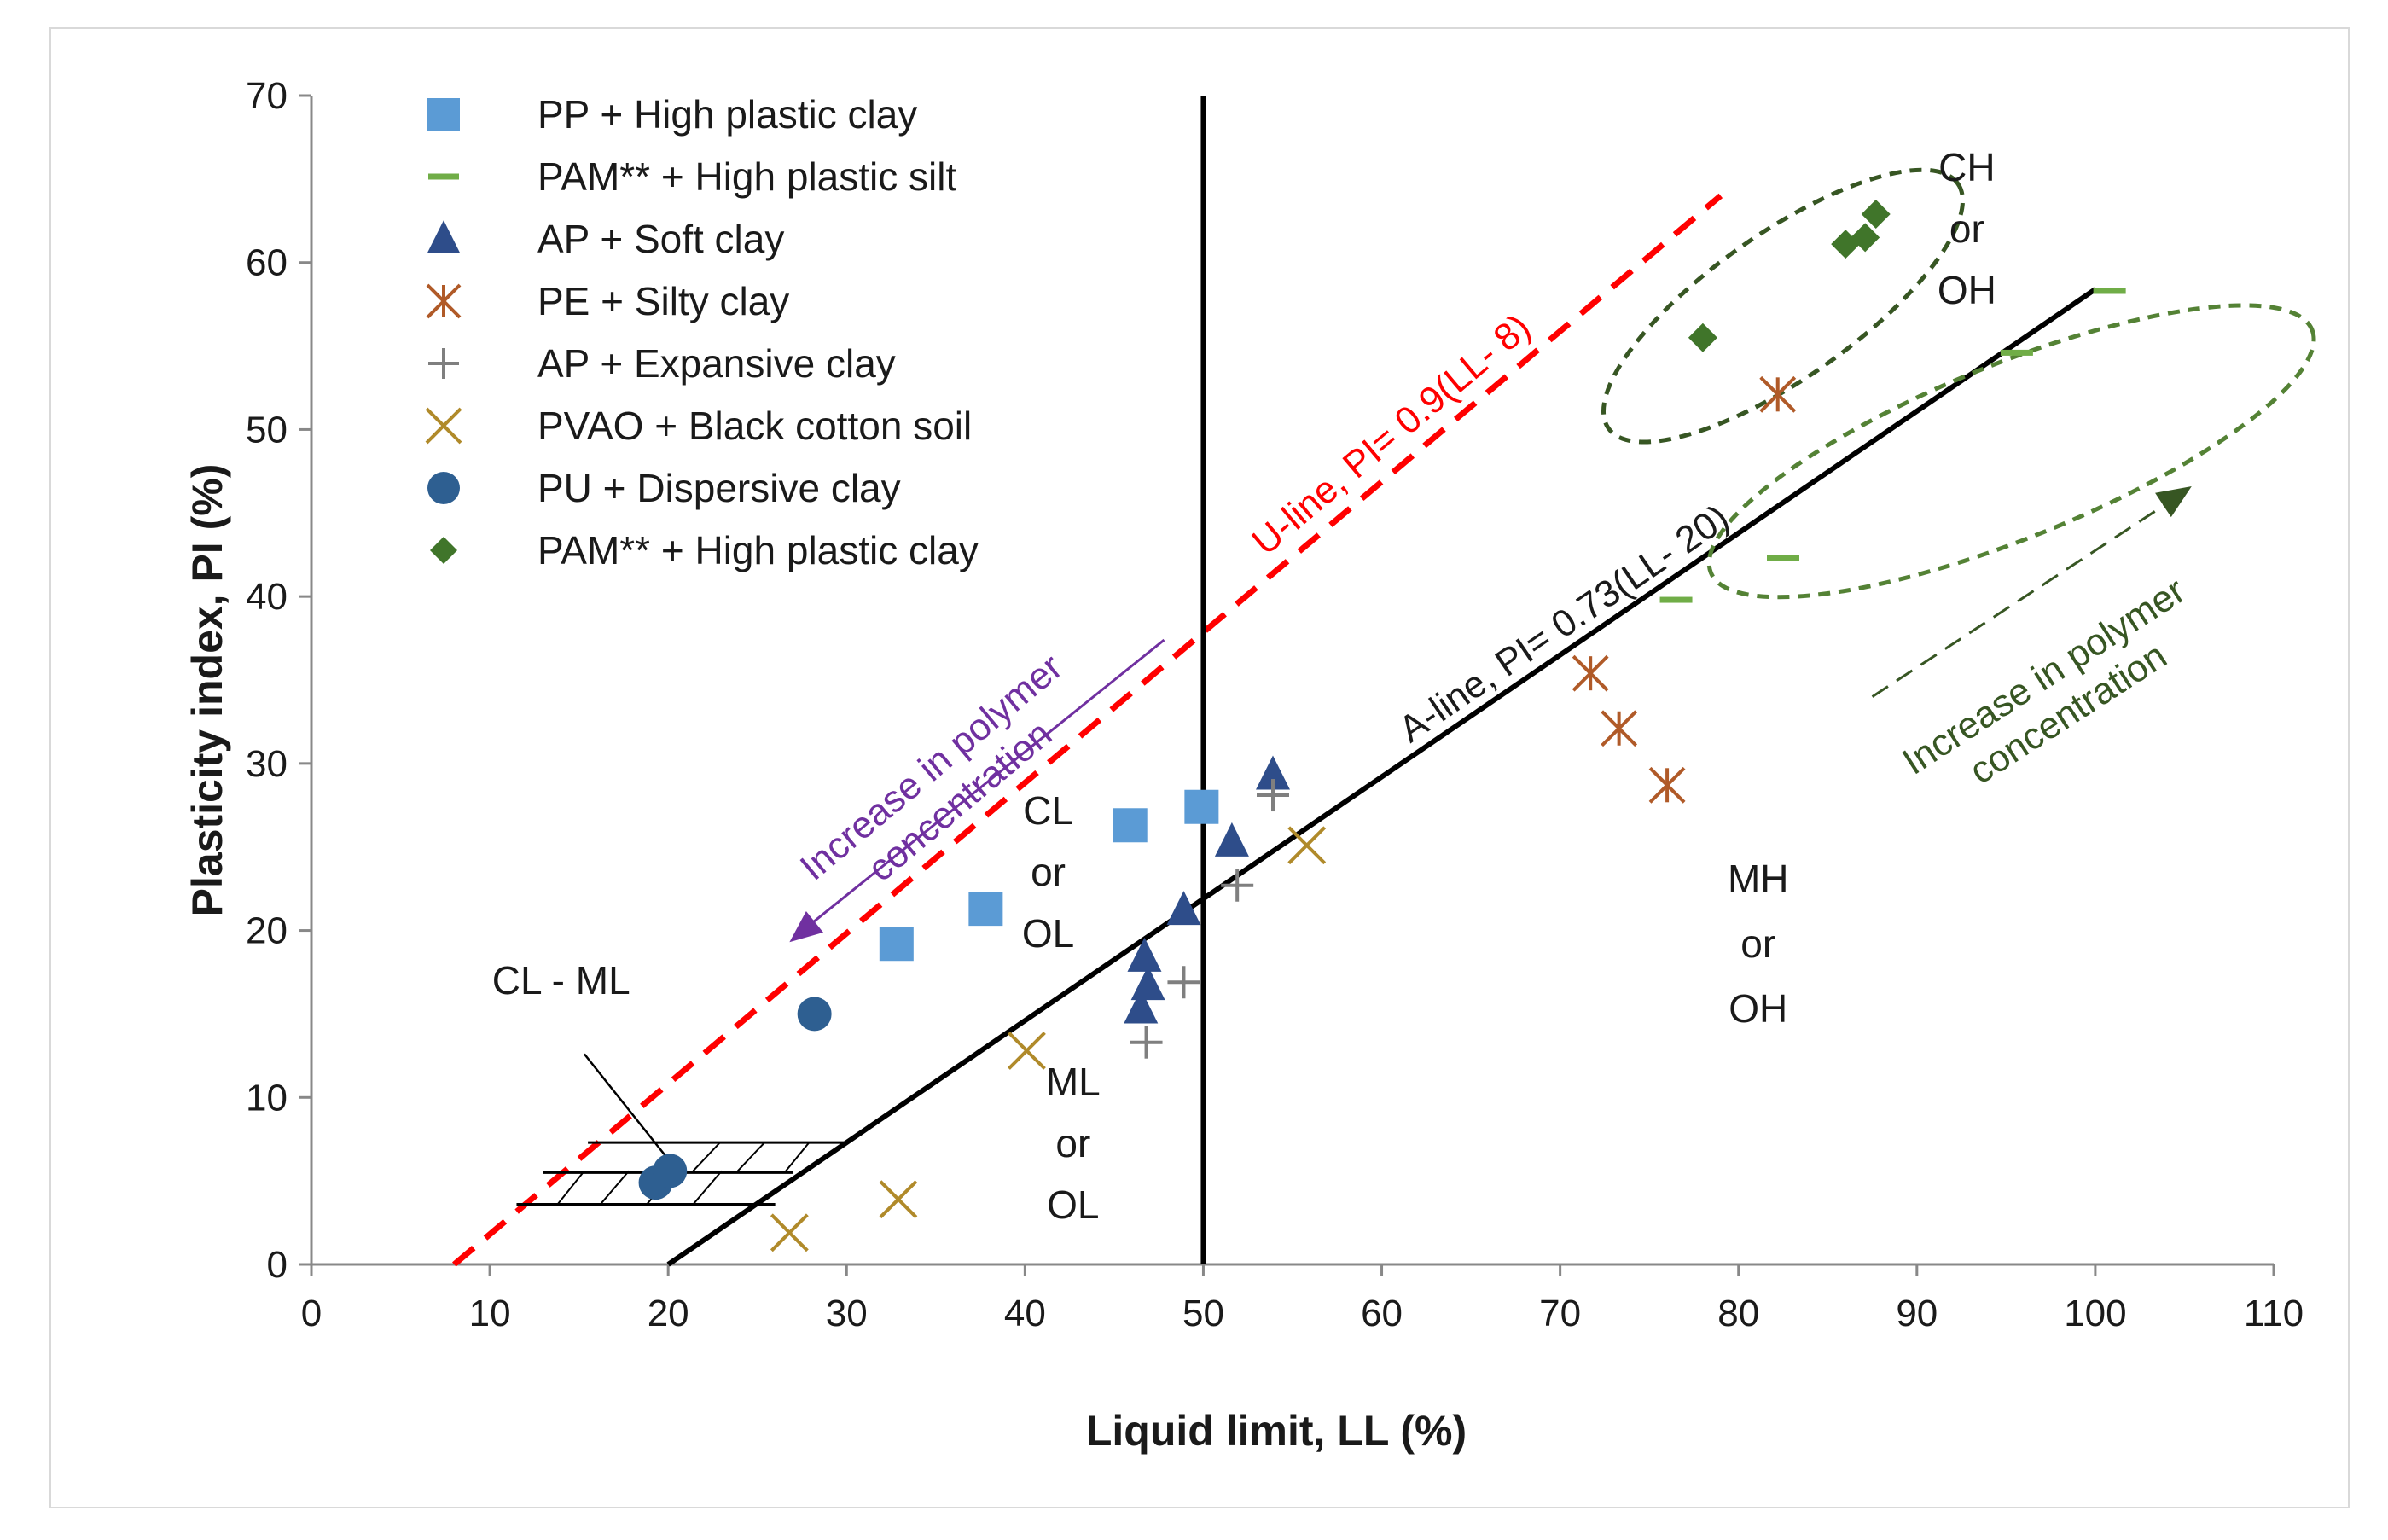 This screenshot has height=1540, width=2388. What do you see at coordinates (847, 1313) in the screenshot?
I see `x-tick-label: 30` at bounding box center [847, 1313].